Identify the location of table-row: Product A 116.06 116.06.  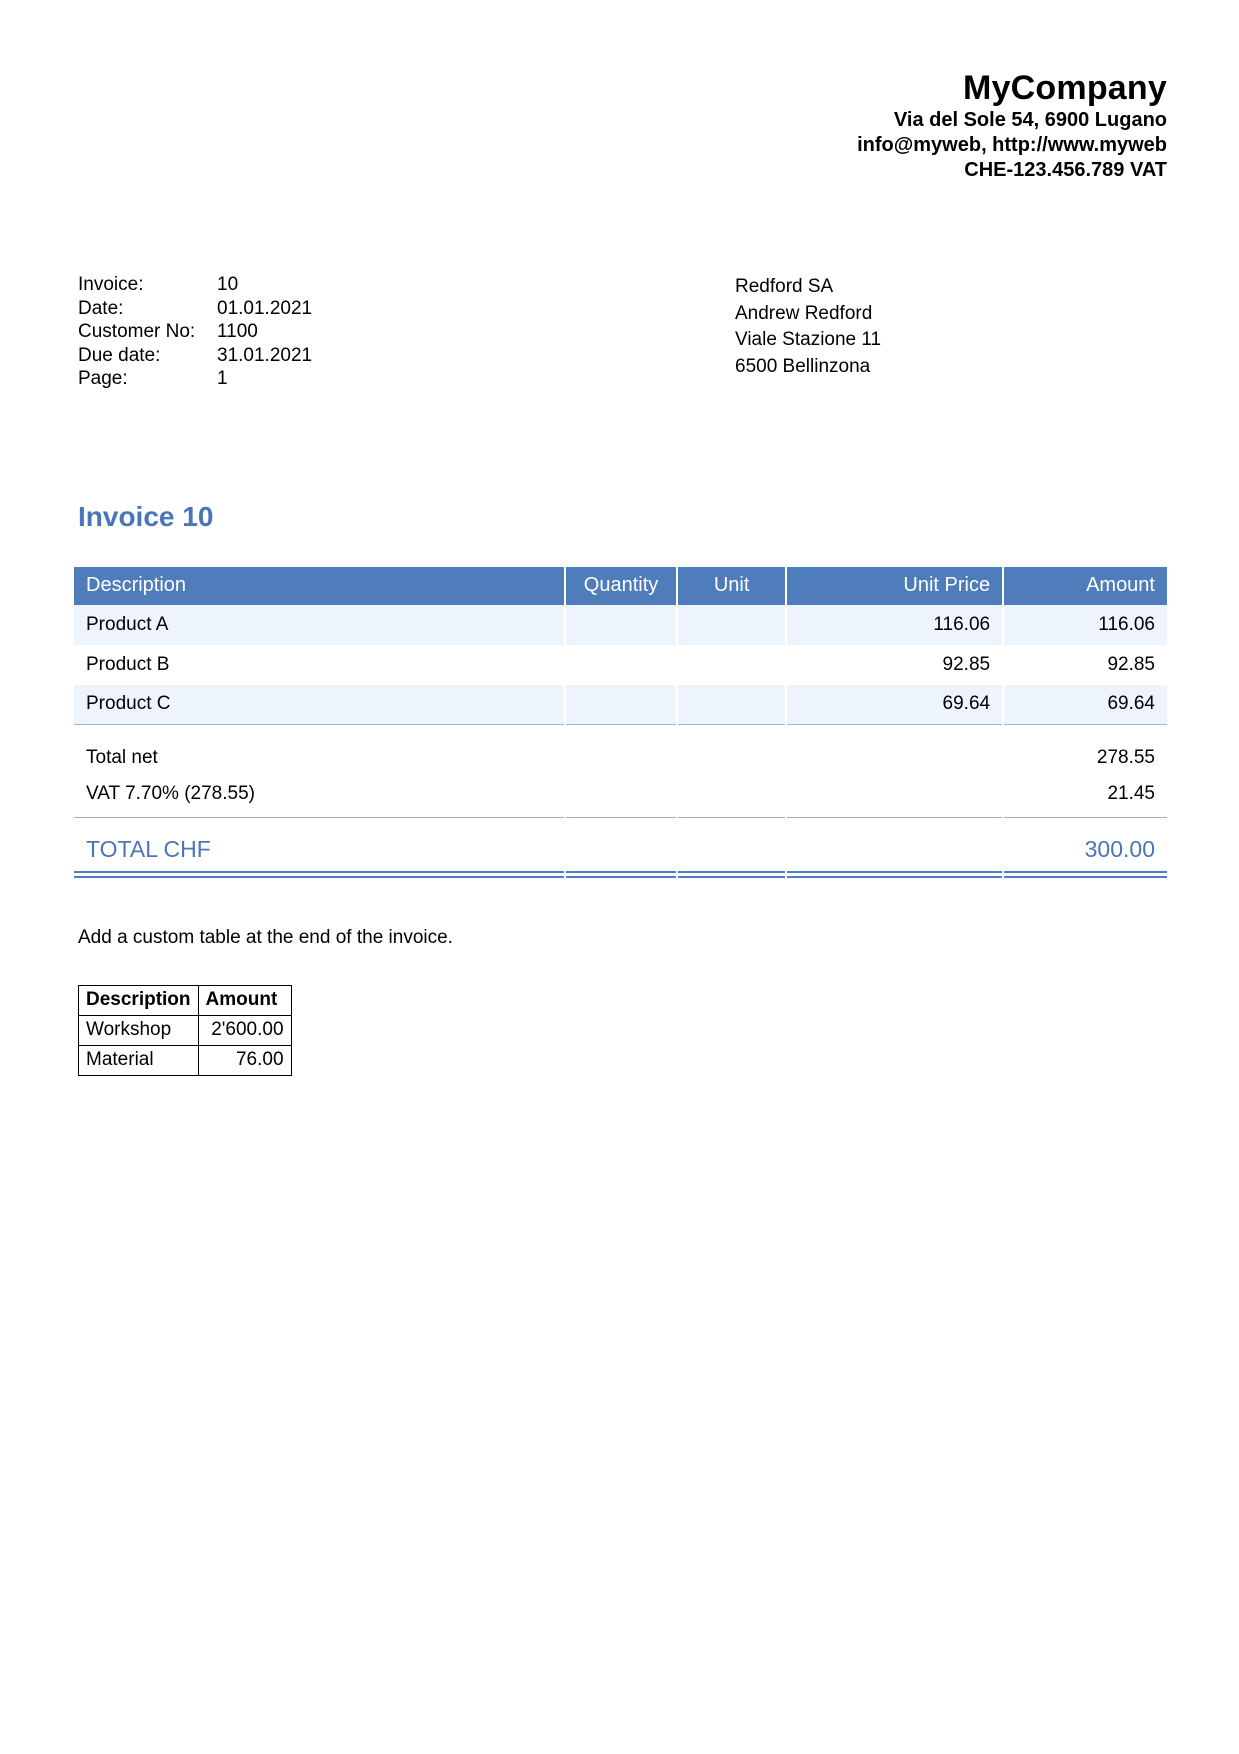
(620, 624).